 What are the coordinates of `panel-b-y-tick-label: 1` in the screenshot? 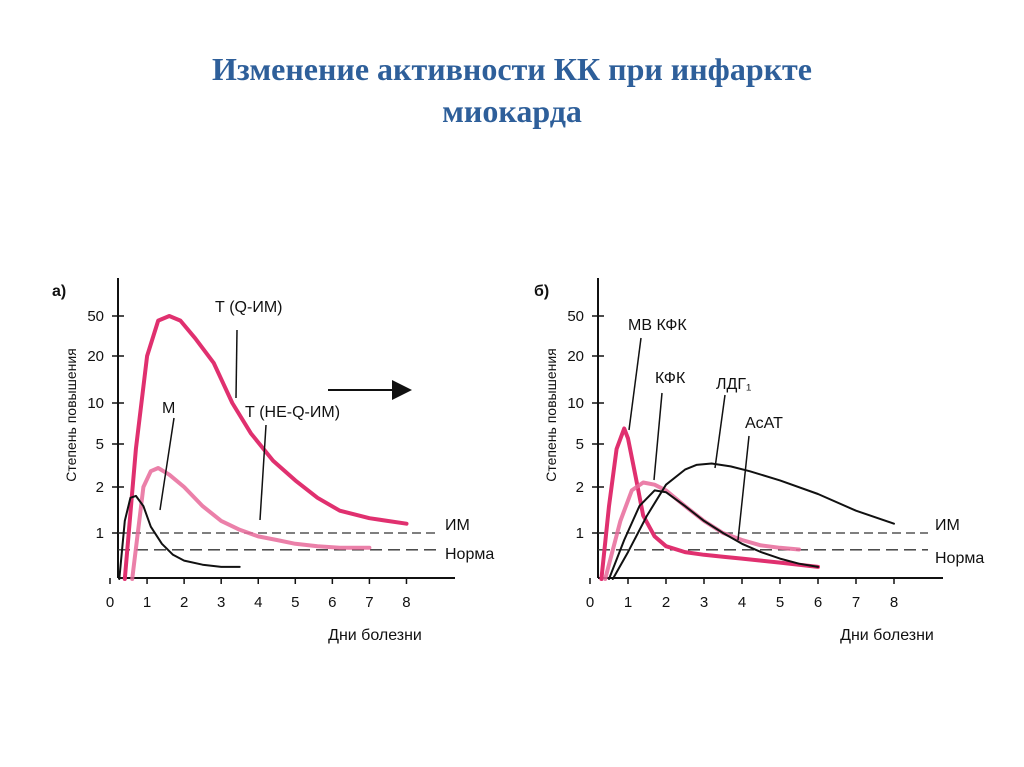 It's located at (580, 533).